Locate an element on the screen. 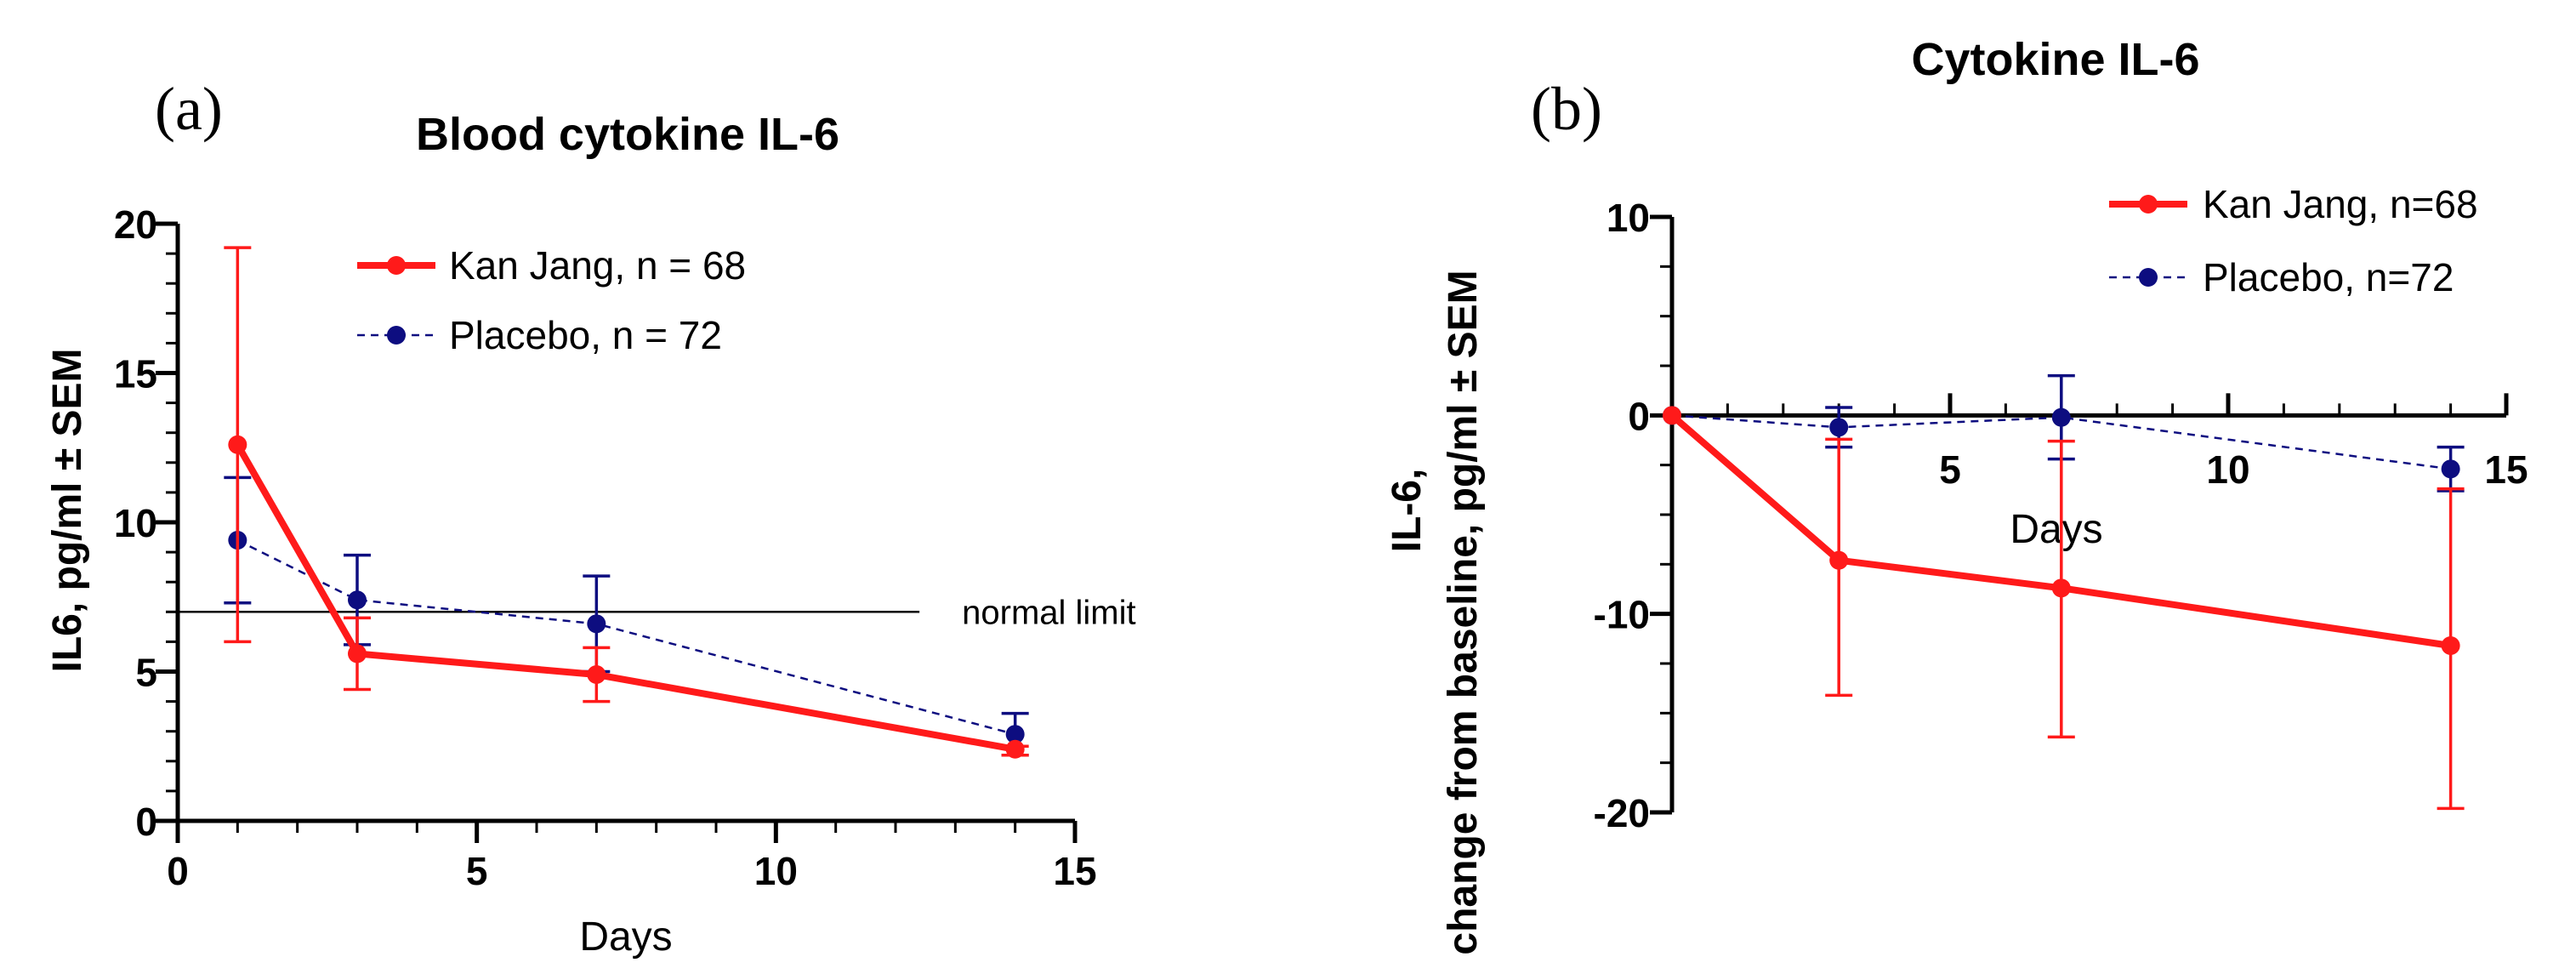 The width and height of the screenshot is (2576, 974). chart-a-legend: Kan Jang, n = 68 Placebo, n = 72 is located at coordinates (551, 300).